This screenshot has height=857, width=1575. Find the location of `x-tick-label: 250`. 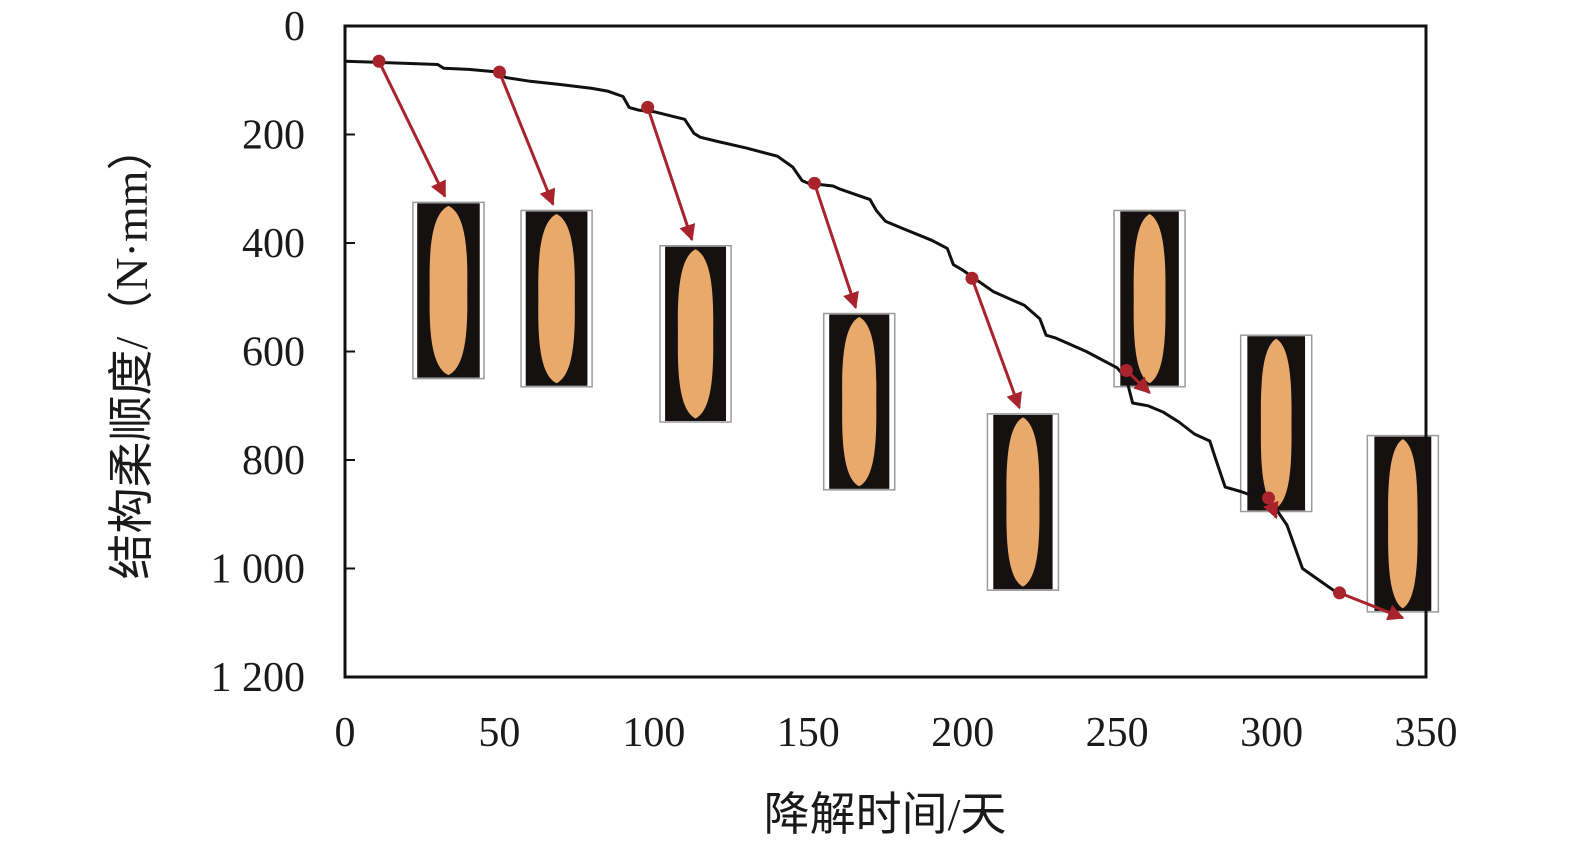

x-tick-label: 250 is located at coordinates (1117, 733).